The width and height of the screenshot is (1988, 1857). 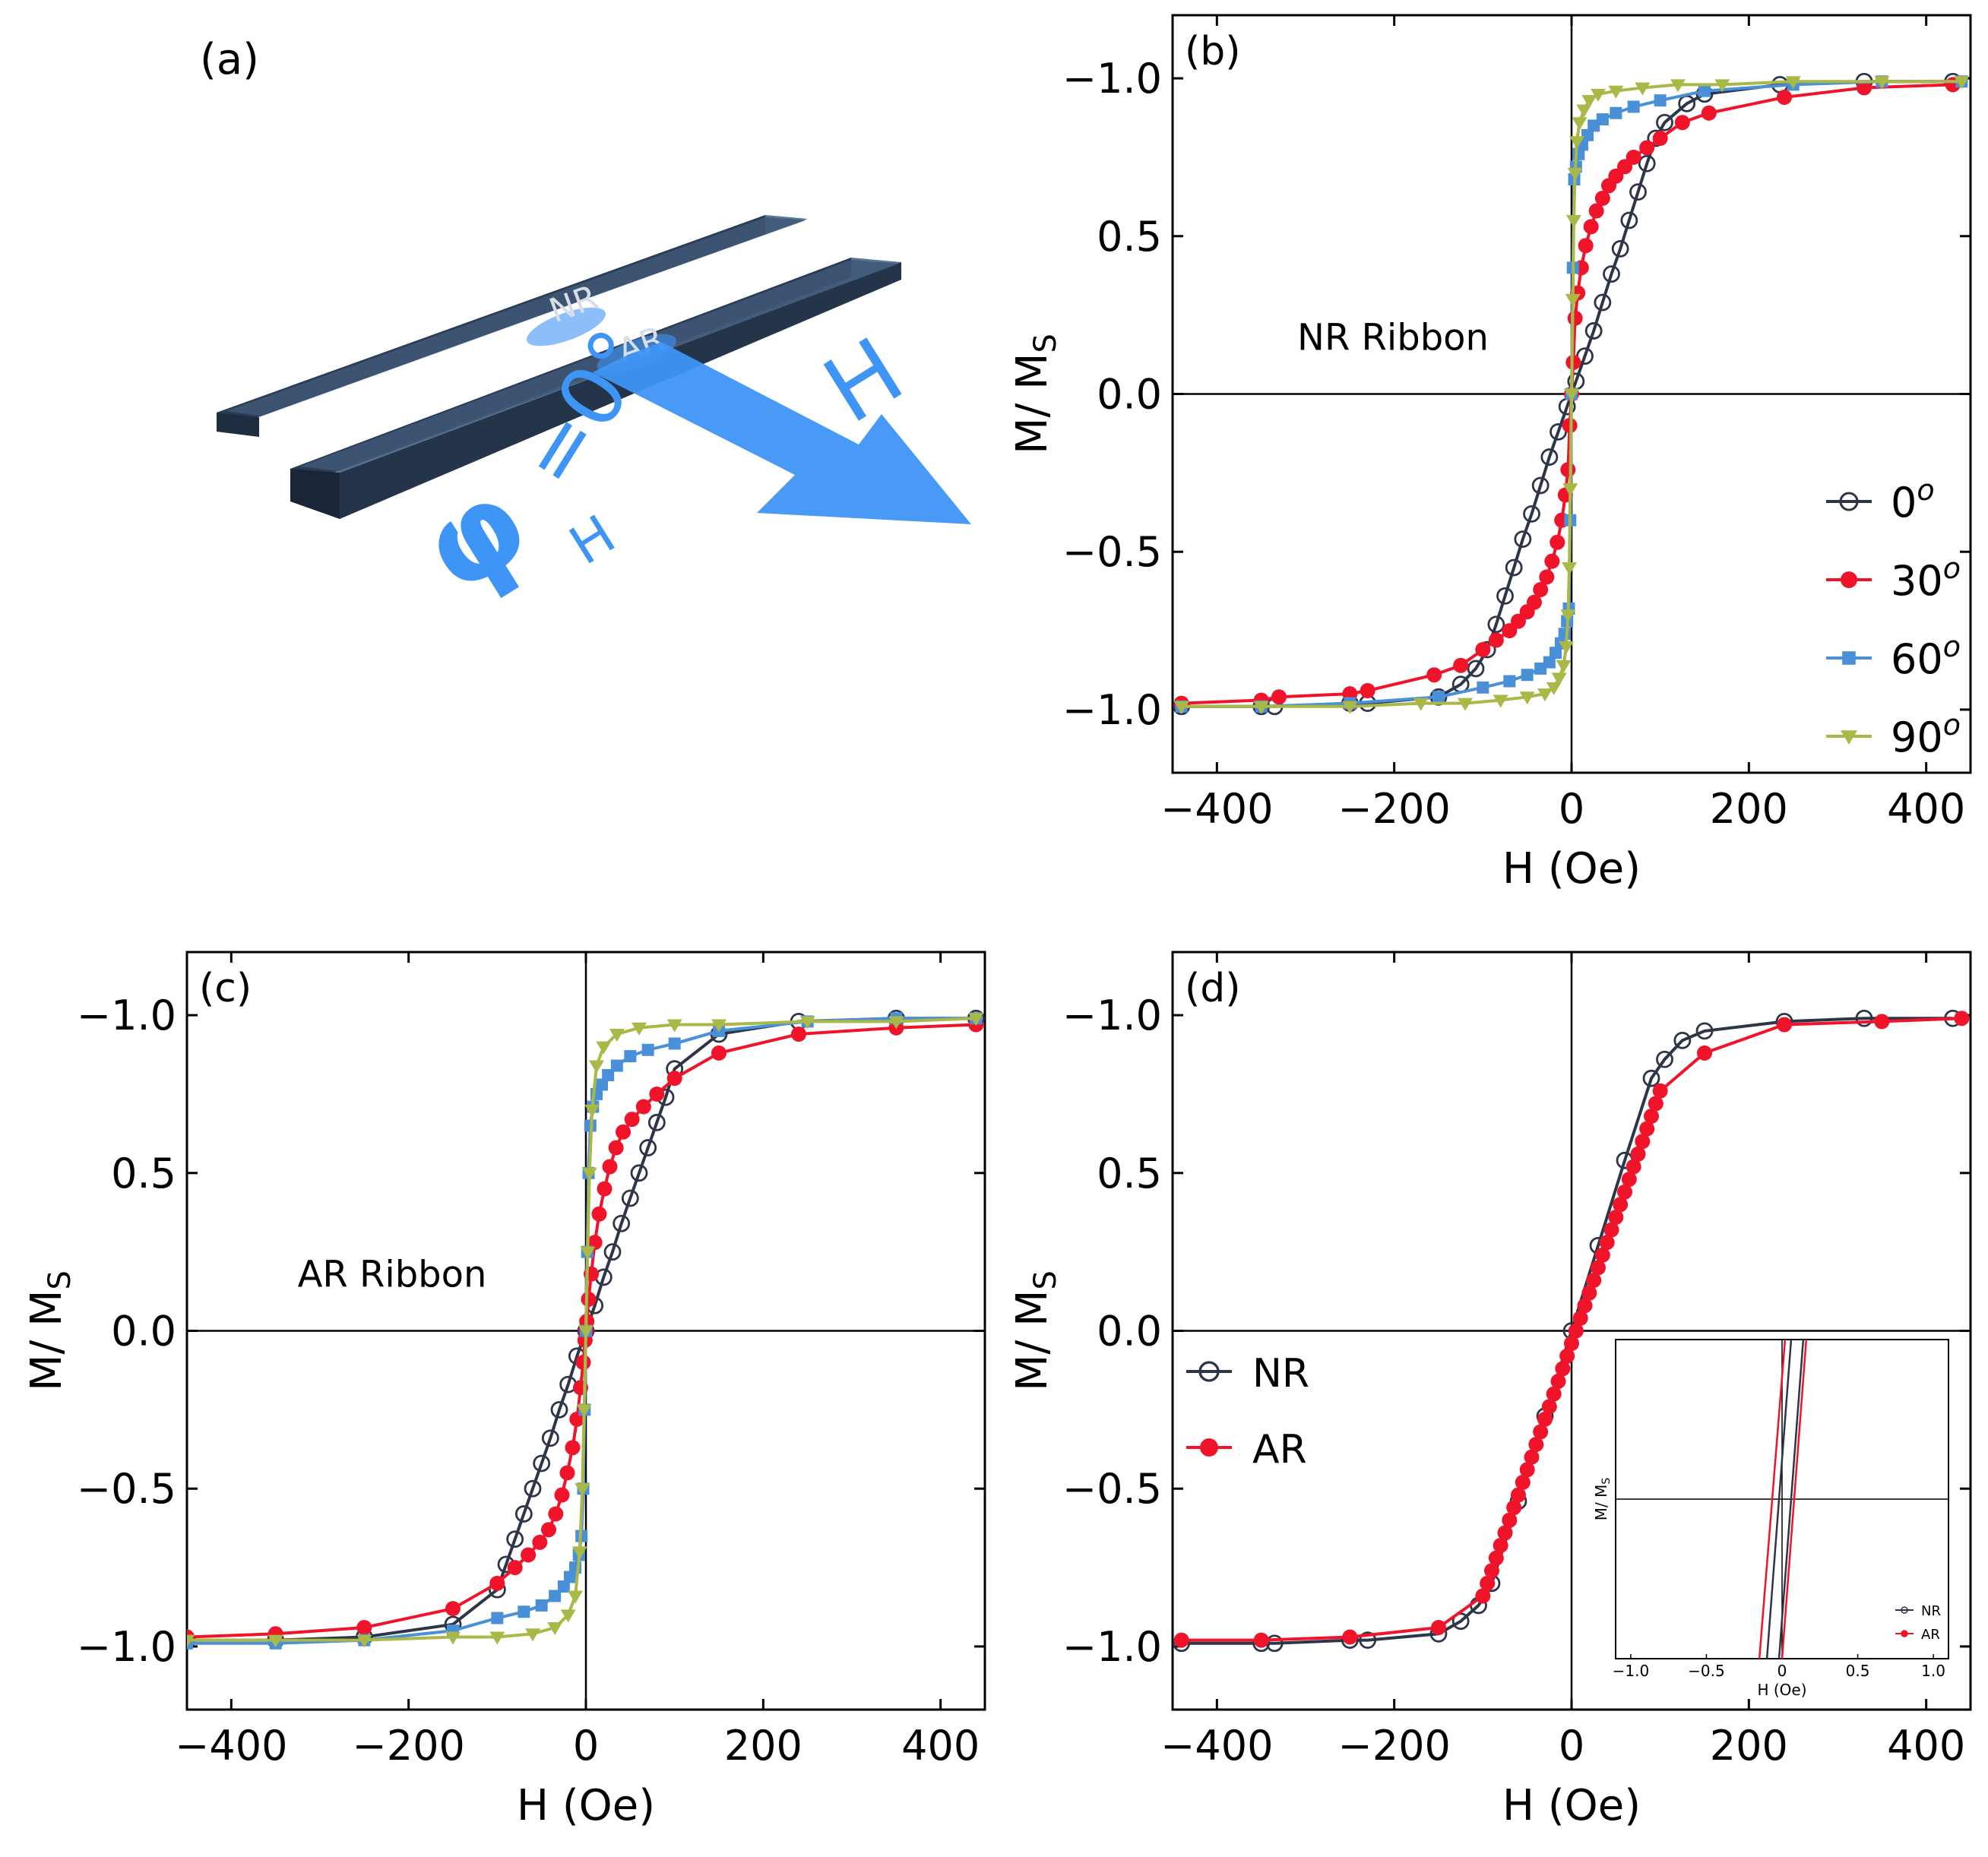 What do you see at coordinates (1632, 1671) in the screenshot?
I see `inset-x-tick-label: −1.0` at bounding box center [1632, 1671].